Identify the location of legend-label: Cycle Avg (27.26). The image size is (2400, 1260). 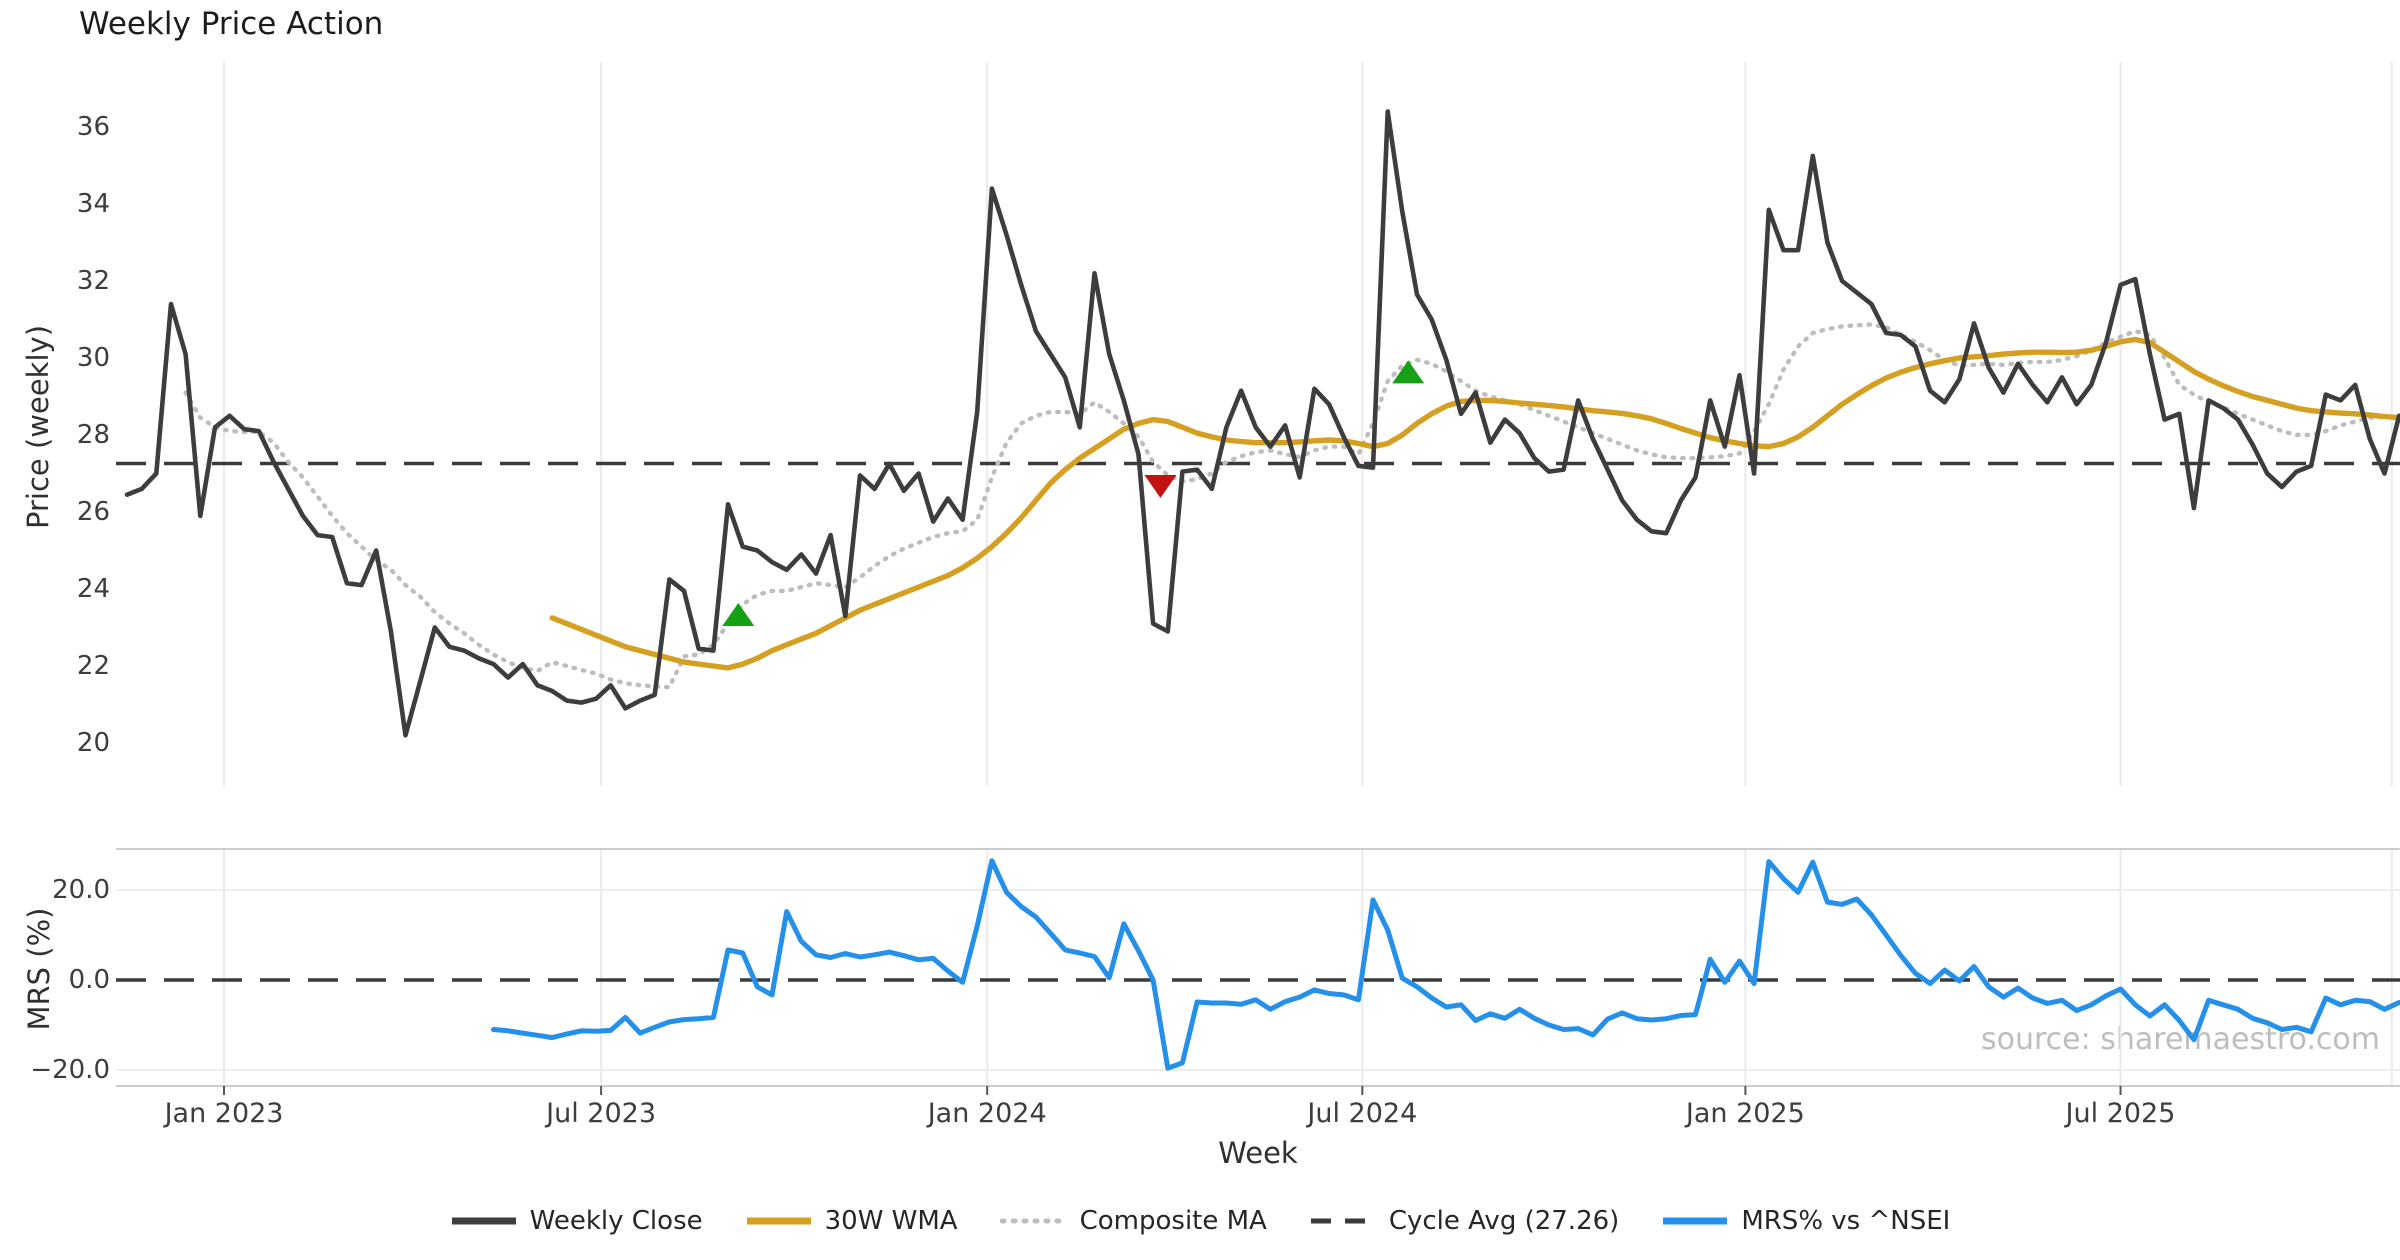
(1504, 1221).